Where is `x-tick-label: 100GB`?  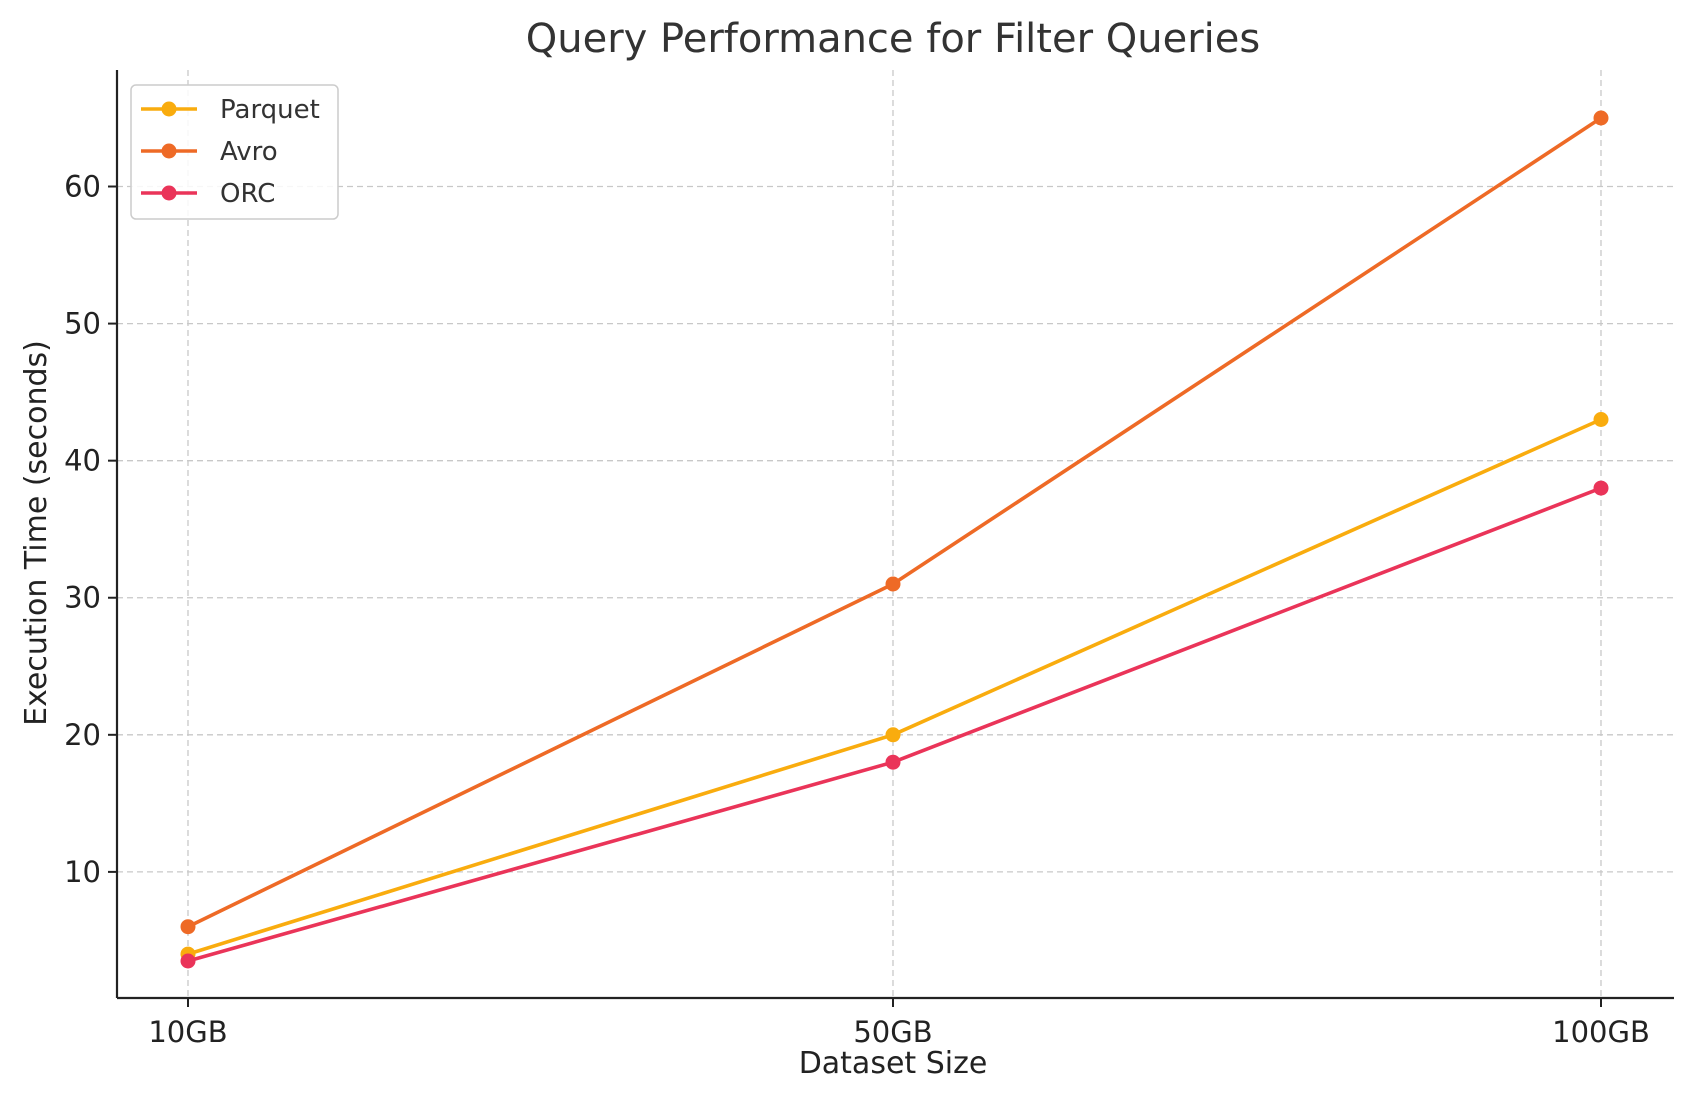
x-tick-label: 100GB is located at coordinates (1601, 1032).